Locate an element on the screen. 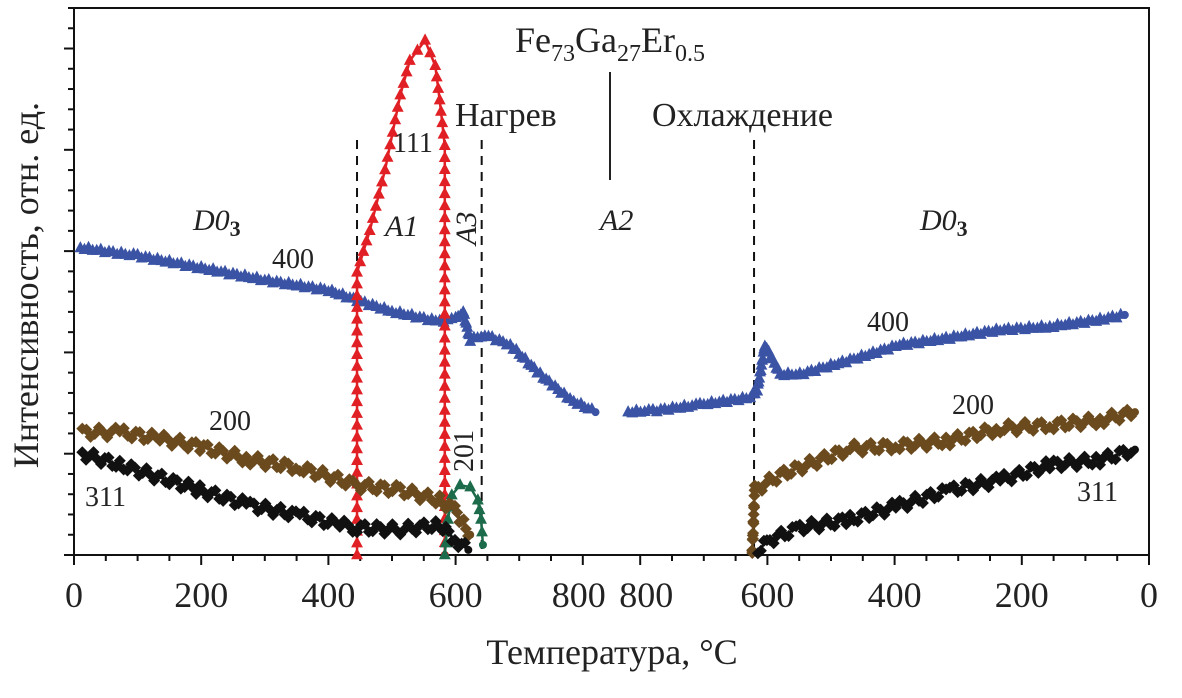 Image resolution: width=1182 pixels, height=698 pixels. series-label-200-cooling: 200 is located at coordinates (973, 405).